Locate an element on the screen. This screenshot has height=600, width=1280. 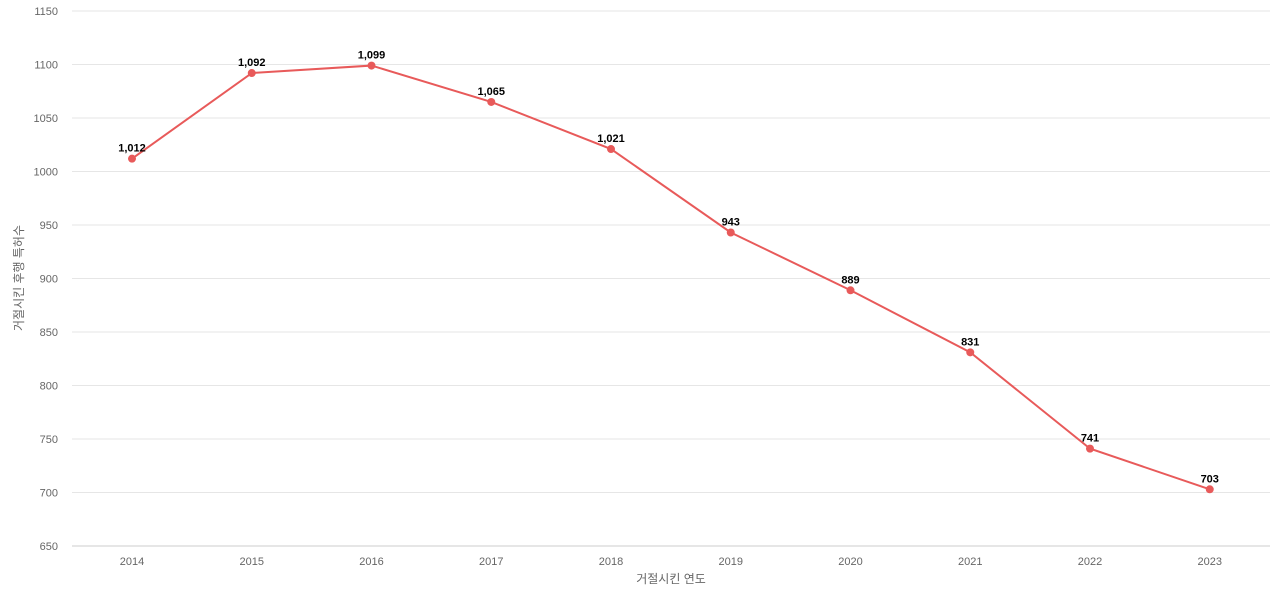
data-label: 1,092 is located at coordinates (252, 63).